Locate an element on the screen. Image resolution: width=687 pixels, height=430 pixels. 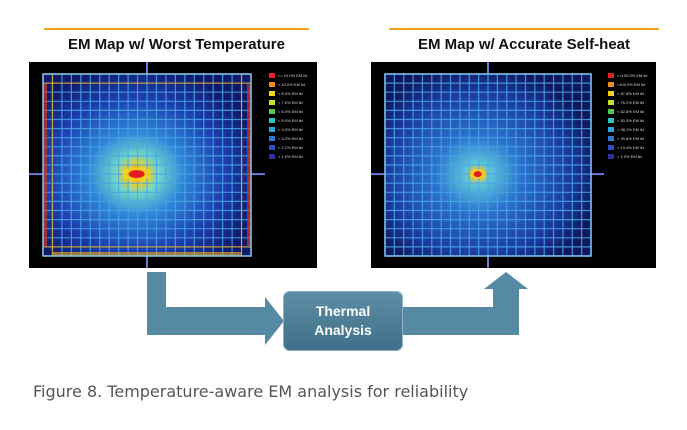
left-legend-entry: < 2.1% EM lkt is located at coordinates (286, 147).